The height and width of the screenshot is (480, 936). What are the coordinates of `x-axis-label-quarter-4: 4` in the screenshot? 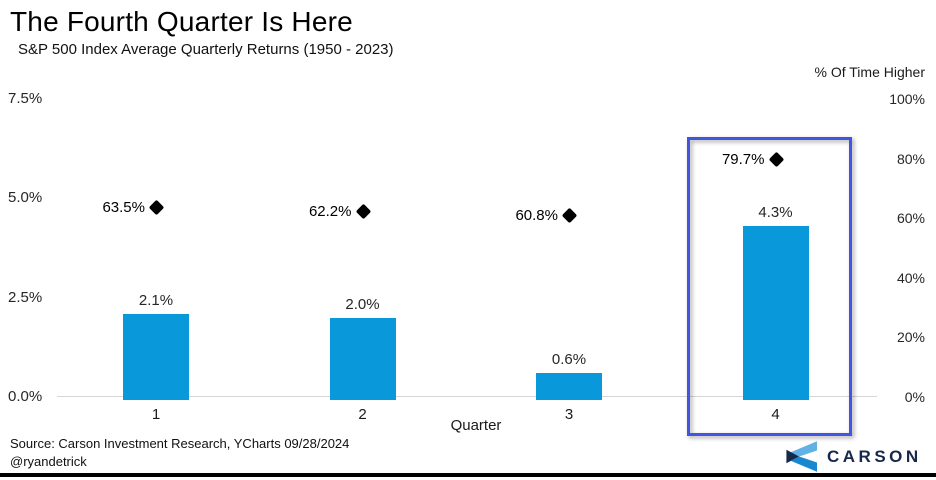 It's located at (775, 414).